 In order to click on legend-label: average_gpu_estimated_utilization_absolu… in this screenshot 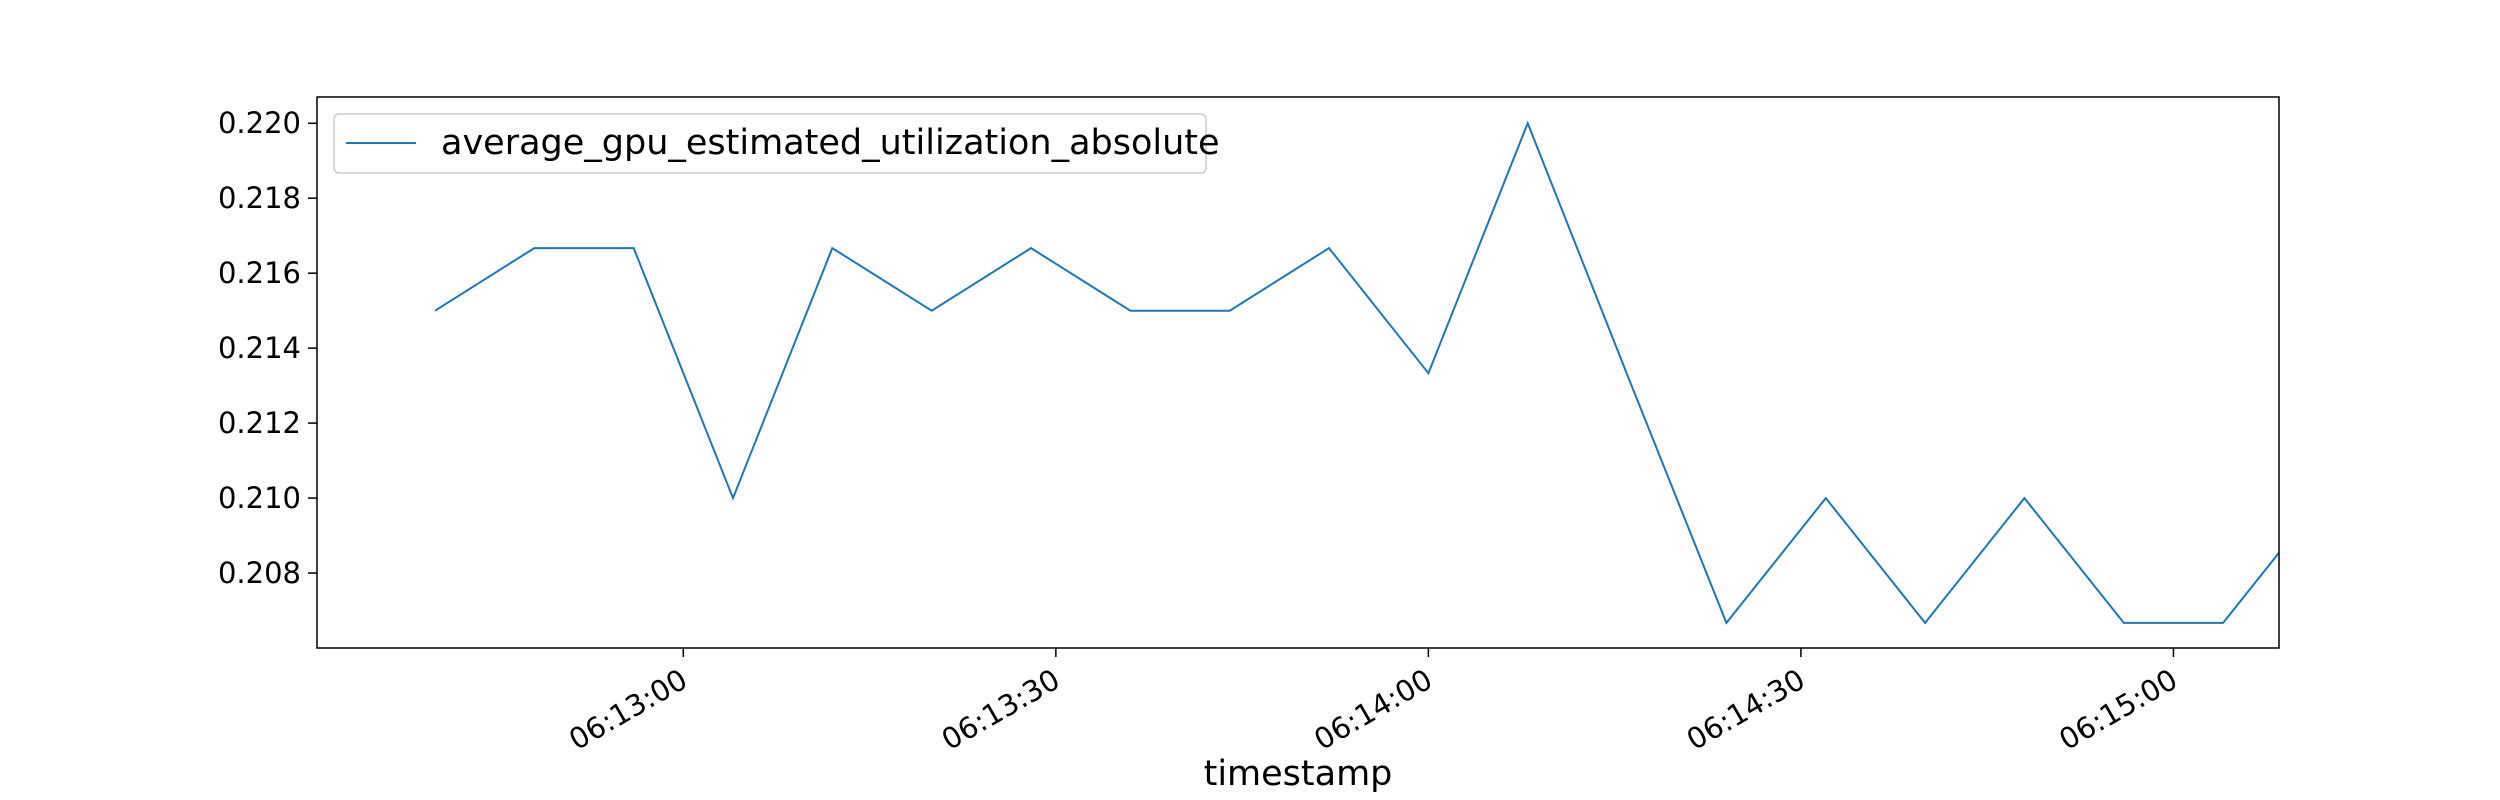, I will do `click(830, 143)`.